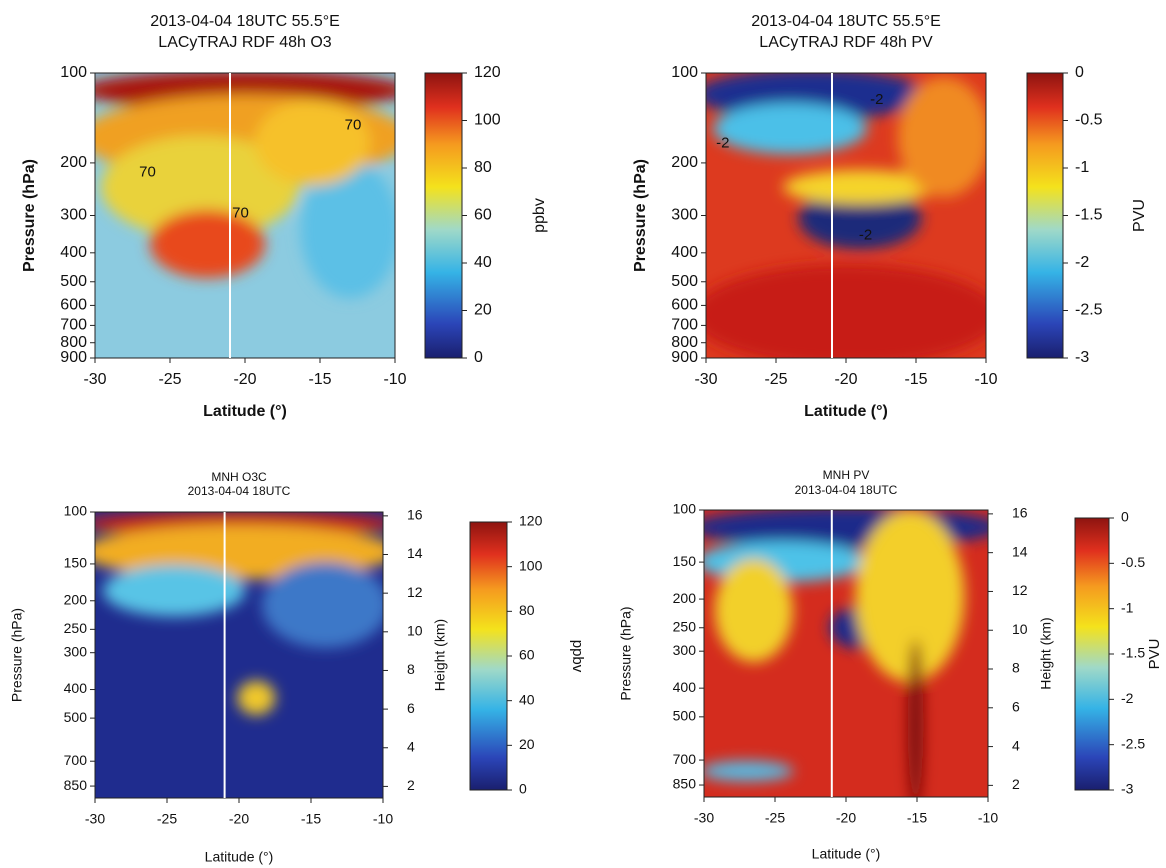 Image resolution: width=1166 pixels, height=868 pixels. What do you see at coordinates (483, 215) in the screenshot?
I see `colorbar-tick-label: 60` at bounding box center [483, 215].